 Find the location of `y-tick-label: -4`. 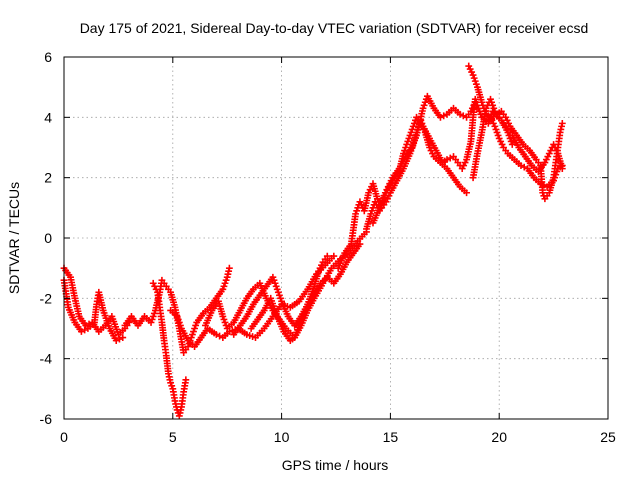

y-tick-label: -4 is located at coordinates (46, 359).